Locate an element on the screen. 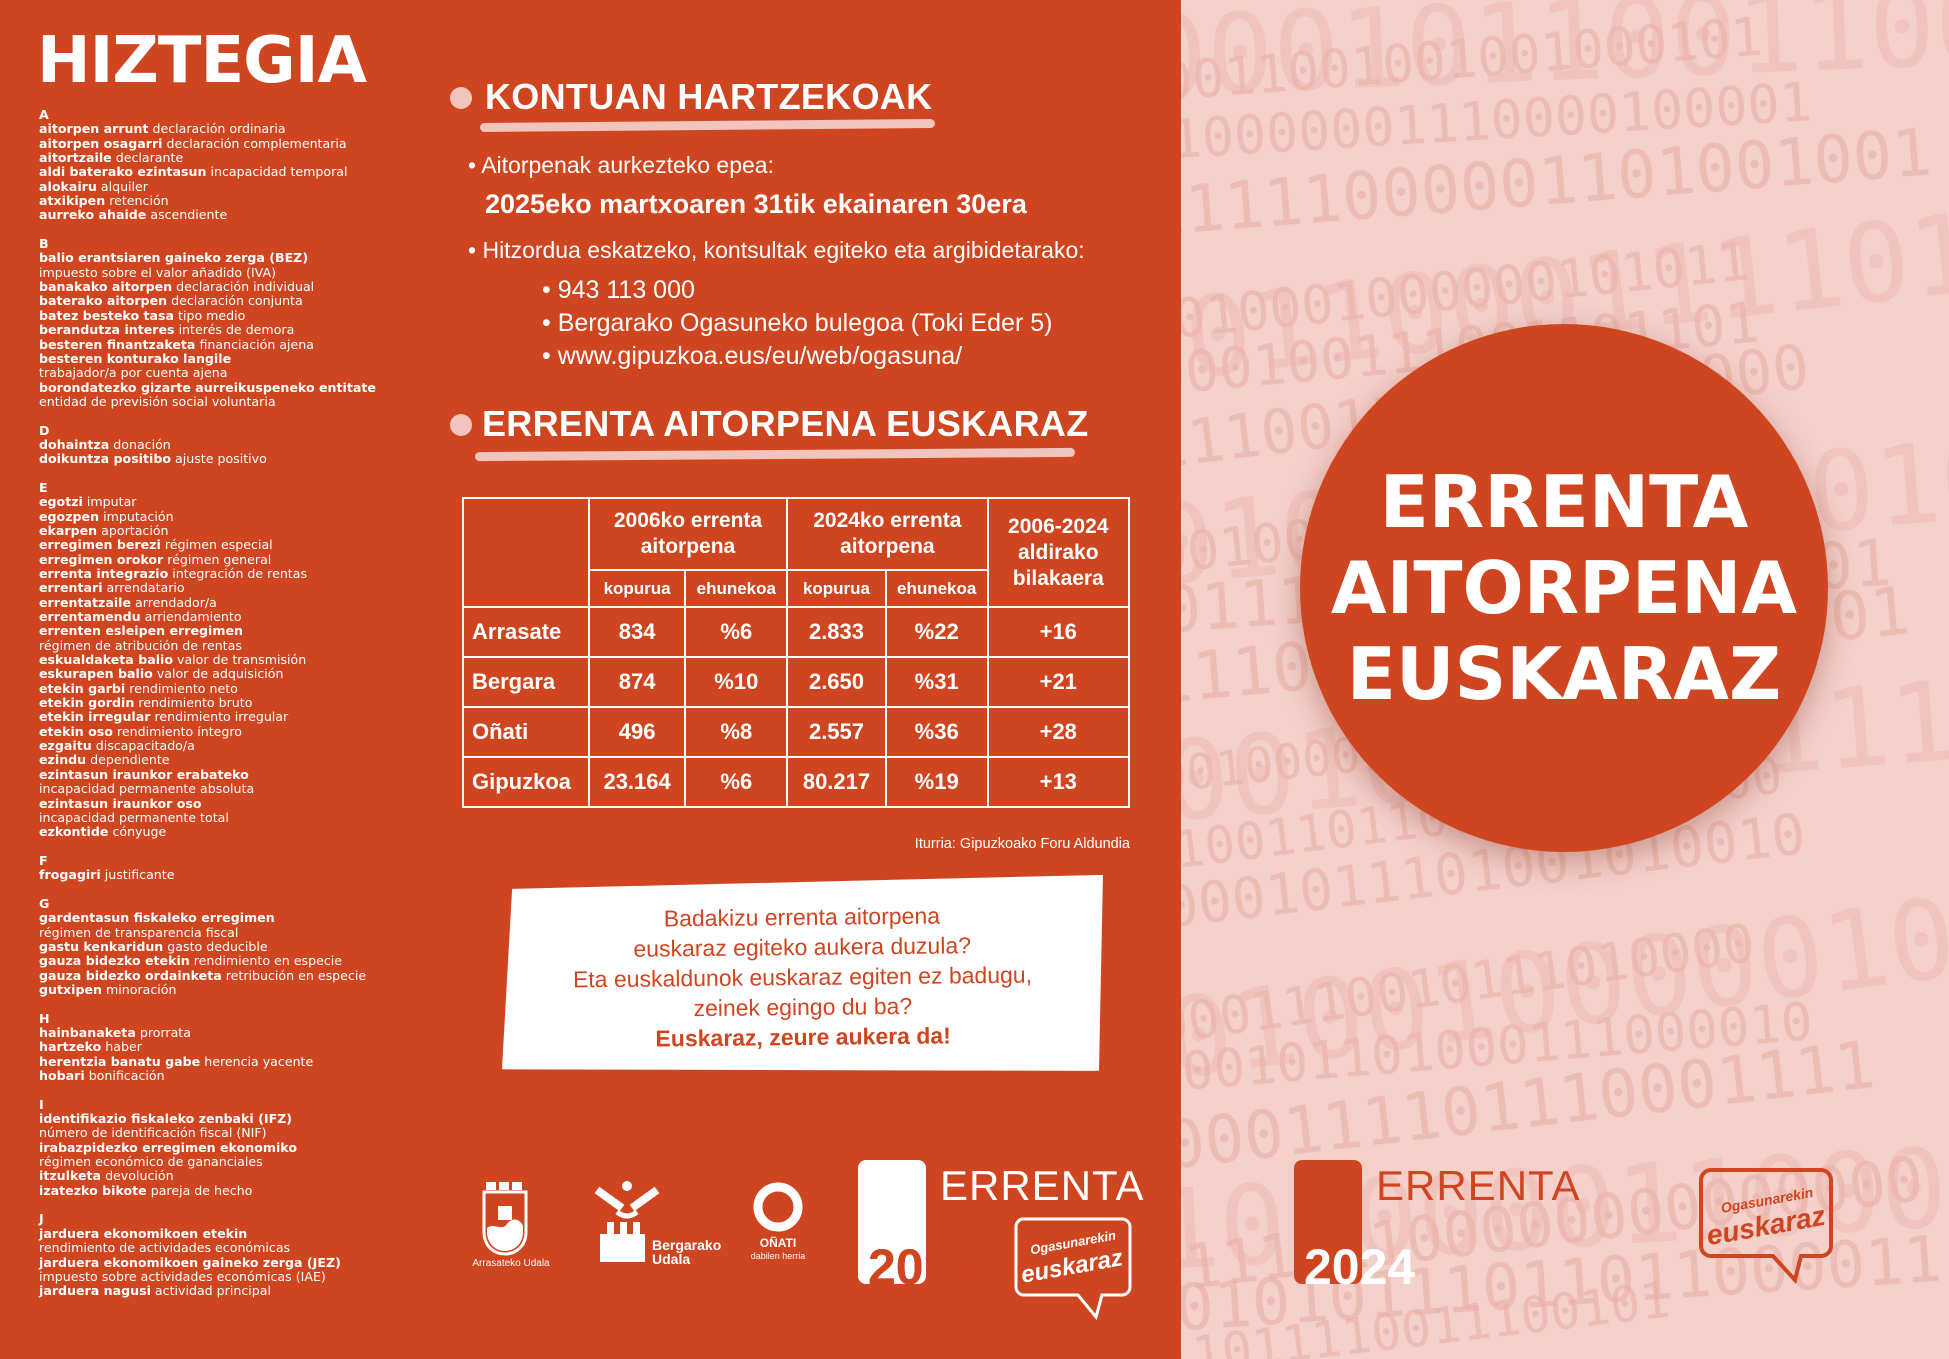 This screenshot has height=1359, width=1949. note-highlight: Euskaraz, zeure aukera da! is located at coordinates (803, 1037).